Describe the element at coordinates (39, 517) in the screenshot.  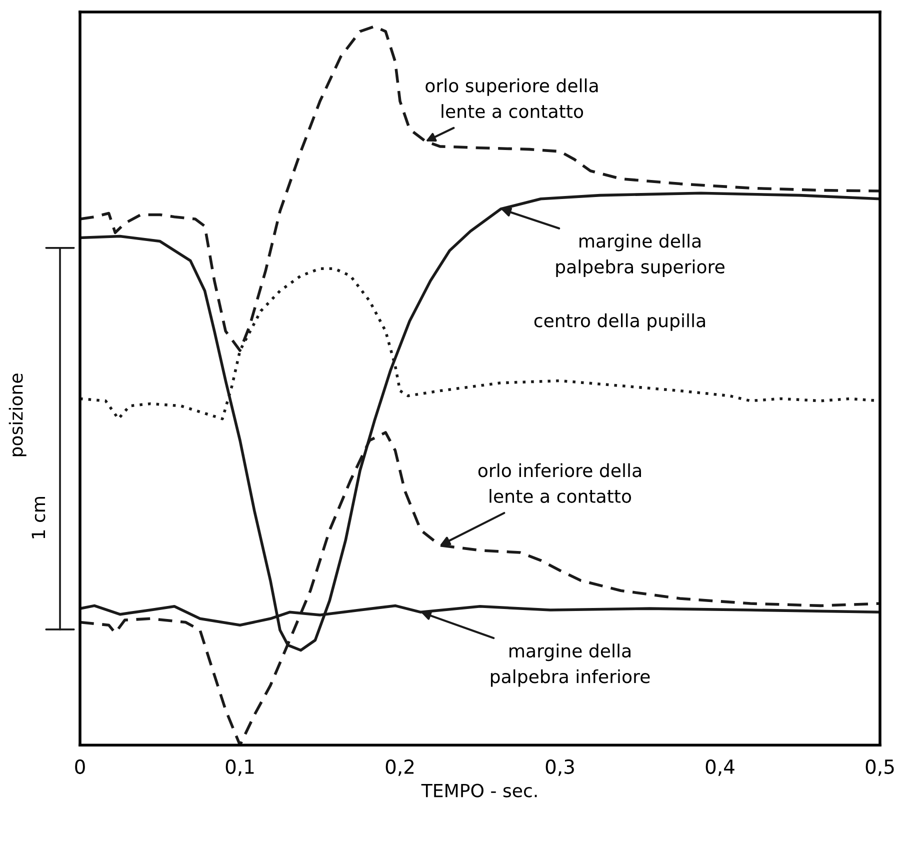
I see `text: 1 cm` at that location.